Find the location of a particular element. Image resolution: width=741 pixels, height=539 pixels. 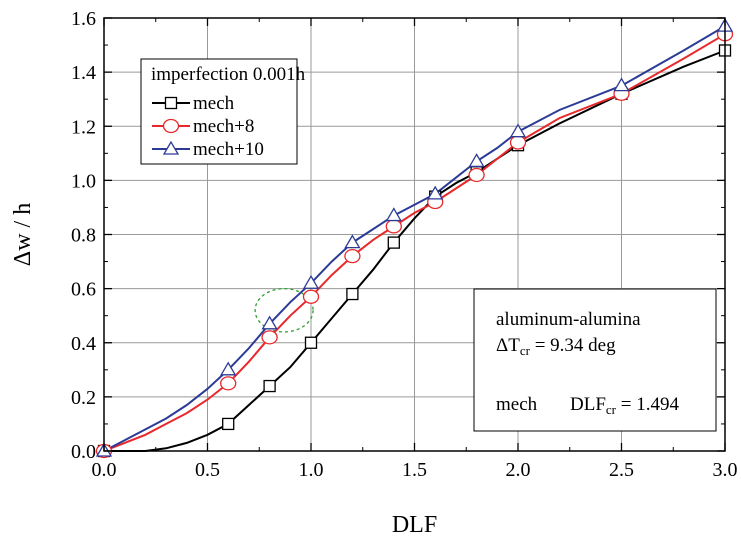

annotation-delta-t-sub: cr is located at coordinates (525, 350).